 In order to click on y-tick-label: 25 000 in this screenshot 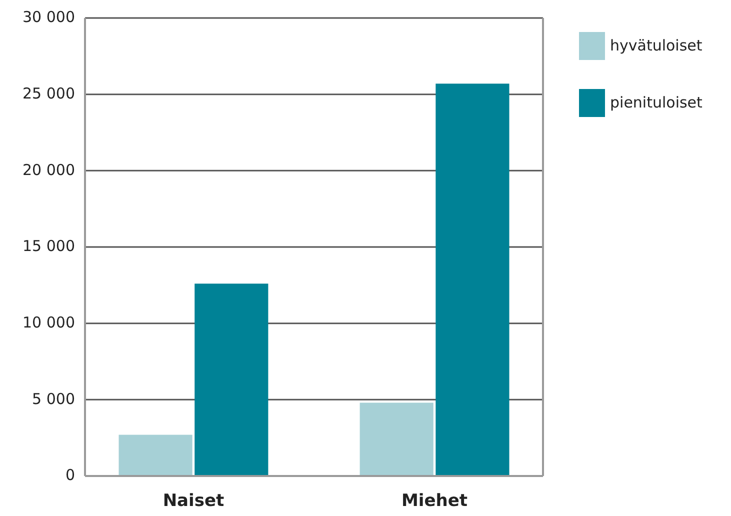, I will do `click(48, 93)`.